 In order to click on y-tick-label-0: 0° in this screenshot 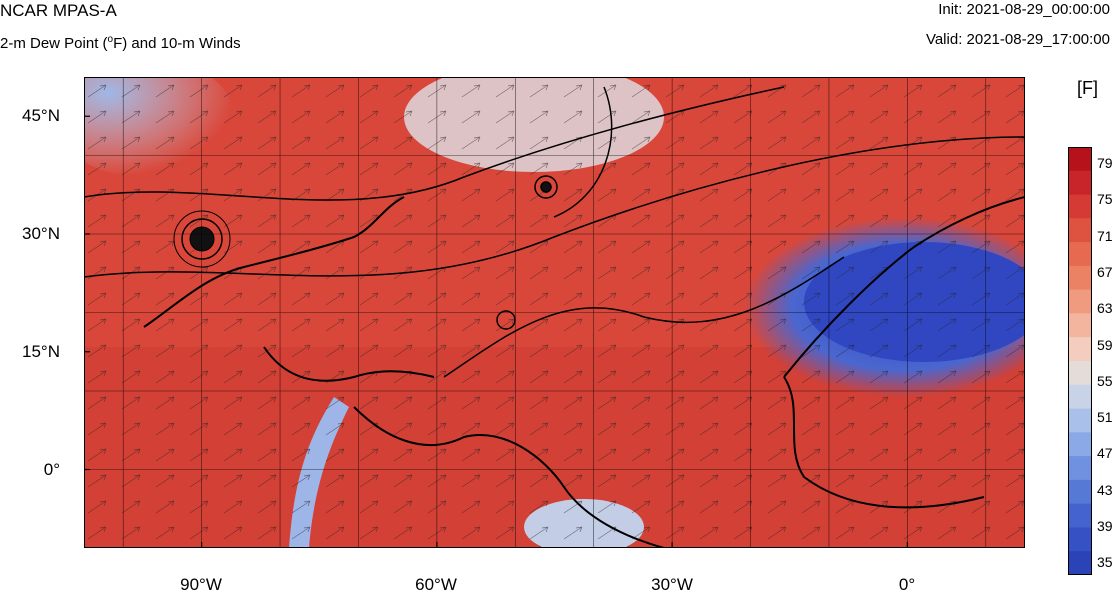, I will do `click(51, 469)`.